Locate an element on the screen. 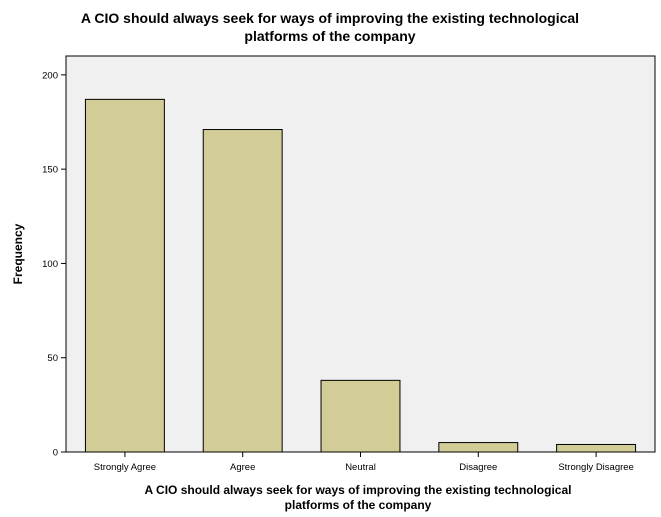 The image size is (661, 517). bar-agree is located at coordinates (242, 291).